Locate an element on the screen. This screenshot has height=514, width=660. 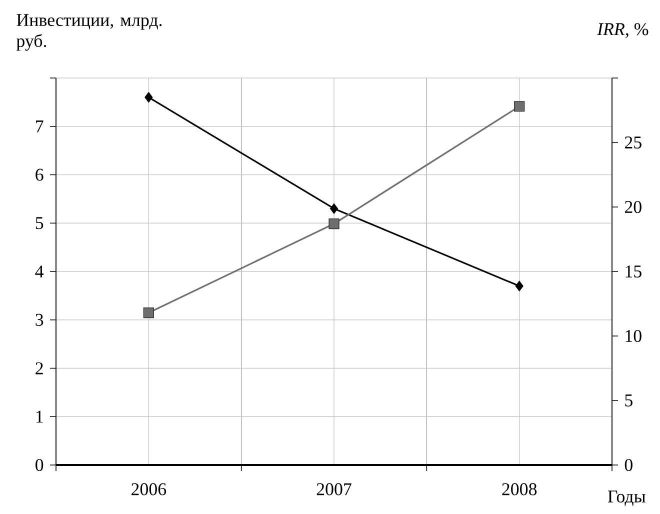
x-tick-label: 2008 is located at coordinates (519, 489).